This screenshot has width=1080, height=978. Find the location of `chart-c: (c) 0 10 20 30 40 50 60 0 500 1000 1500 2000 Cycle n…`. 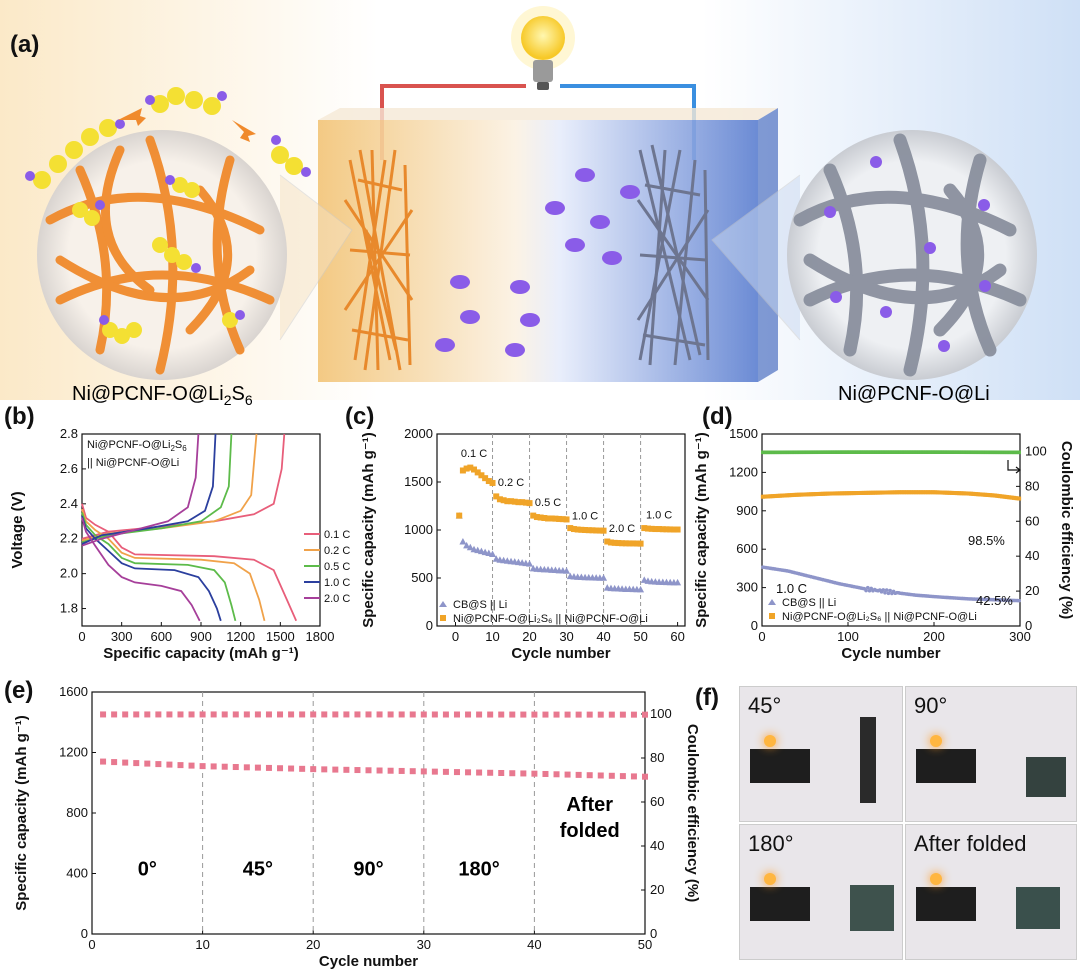

chart-c: (c) 0 10 20 30 40 50 60 0 500 1000 1500 2000 Cycle n… is located at coordinates (515, 532).